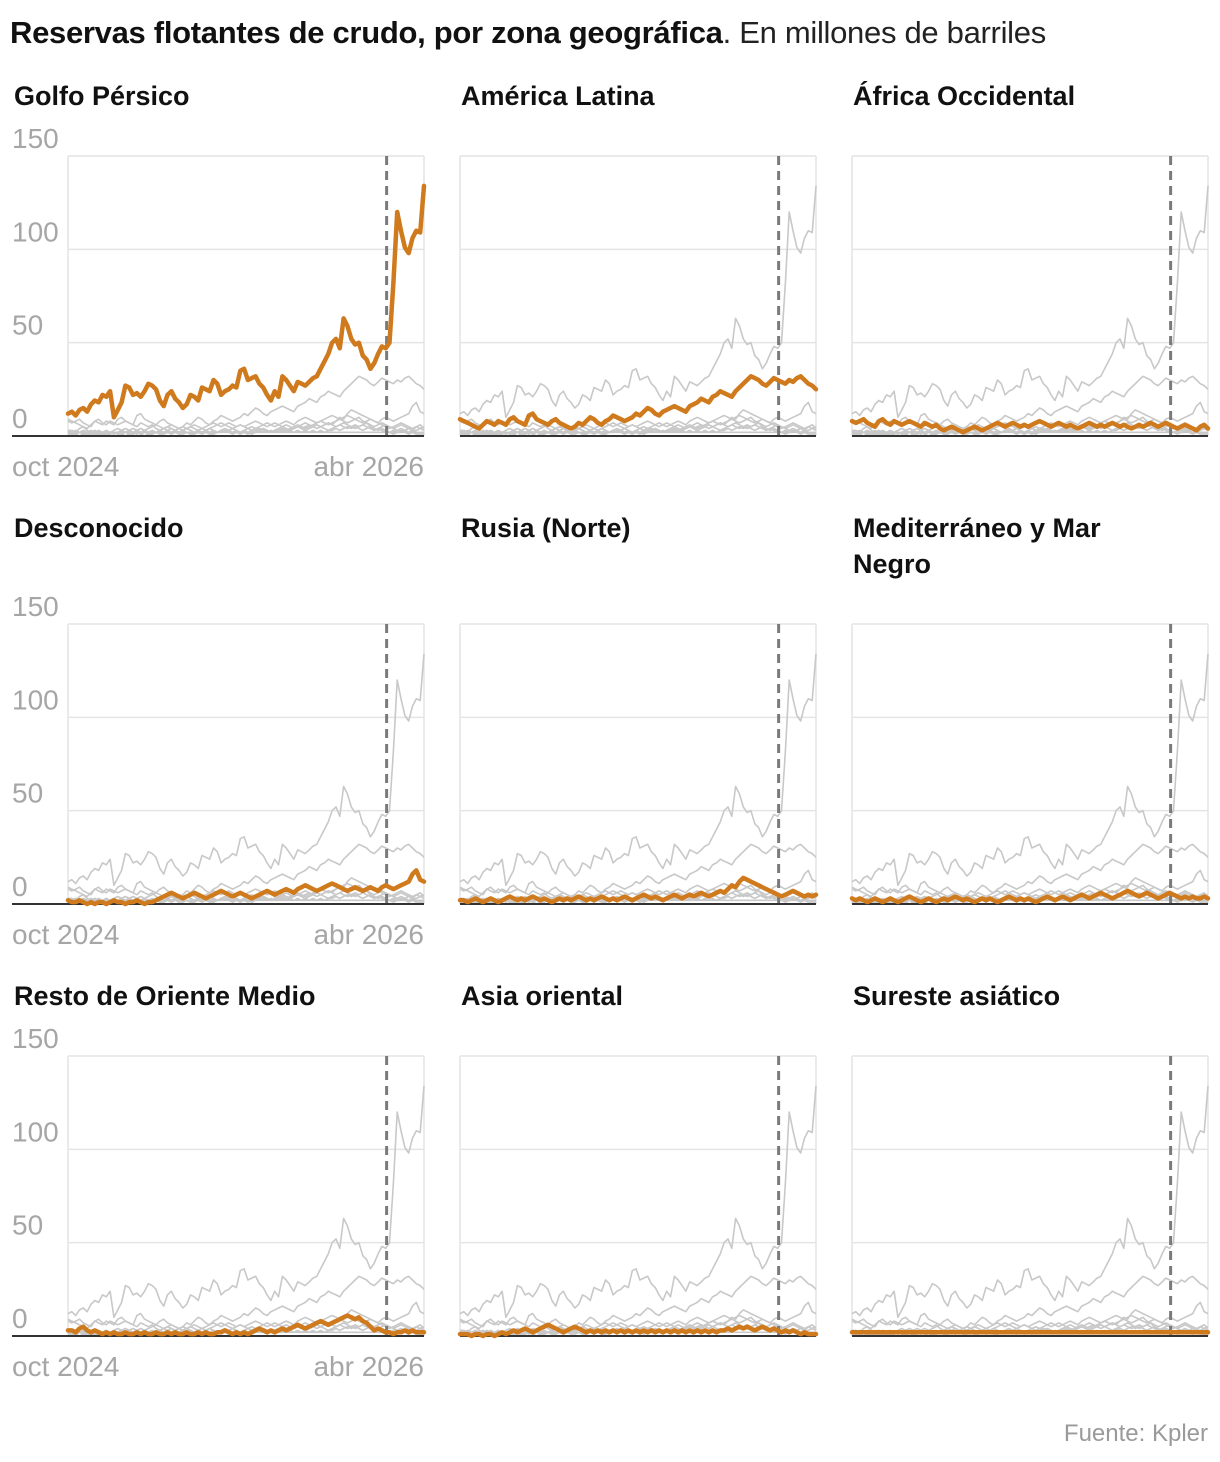  What do you see at coordinates (964, 96) in the screenshot?
I see `panel-title-3: África Occidental` at bounding box center [964, 96].